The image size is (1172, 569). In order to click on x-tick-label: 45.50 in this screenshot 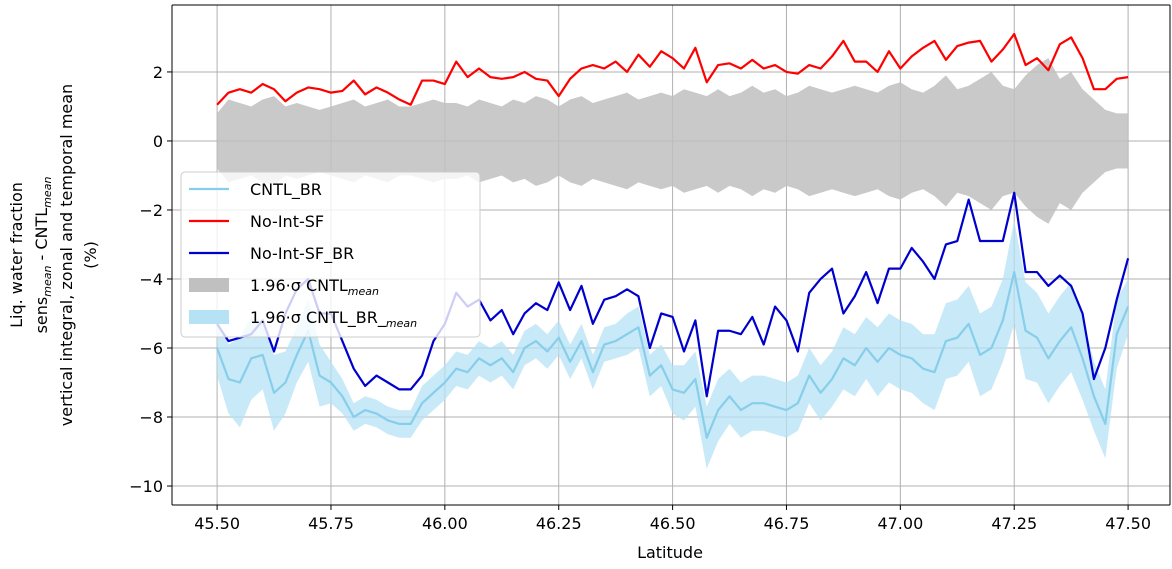, I will do `click(217, 523)`.